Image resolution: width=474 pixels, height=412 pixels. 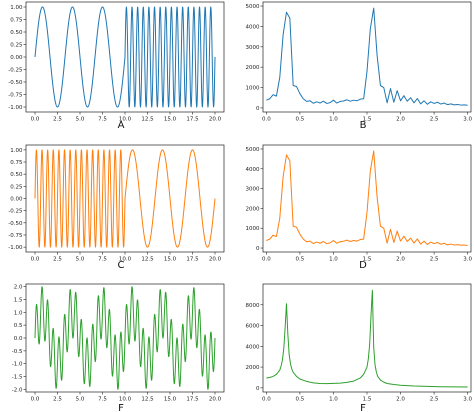 I want to click on y-tick-label: 0.0, so click(x=18, y=339).